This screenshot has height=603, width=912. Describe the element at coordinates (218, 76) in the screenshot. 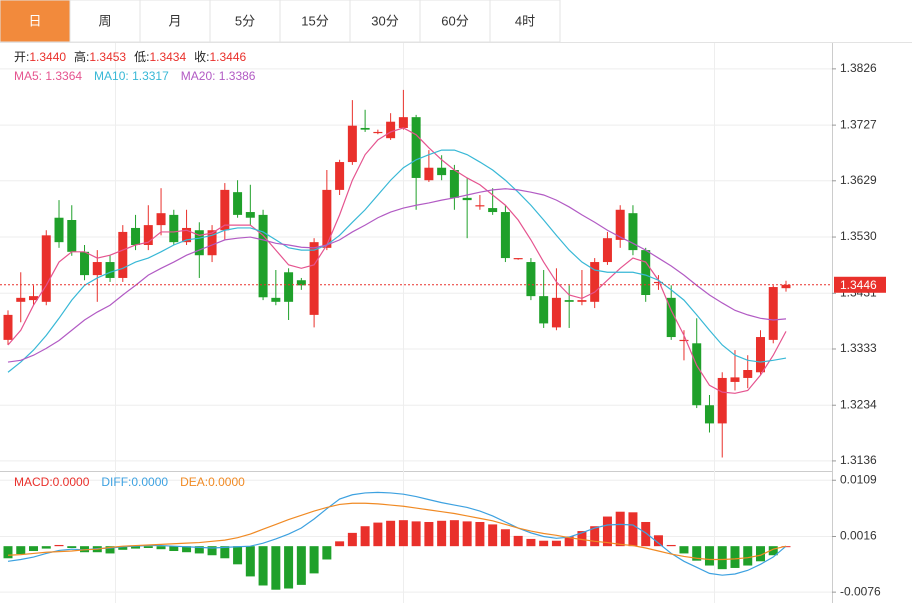

I see `legend-entry: MA20: 1.3386` at that location.